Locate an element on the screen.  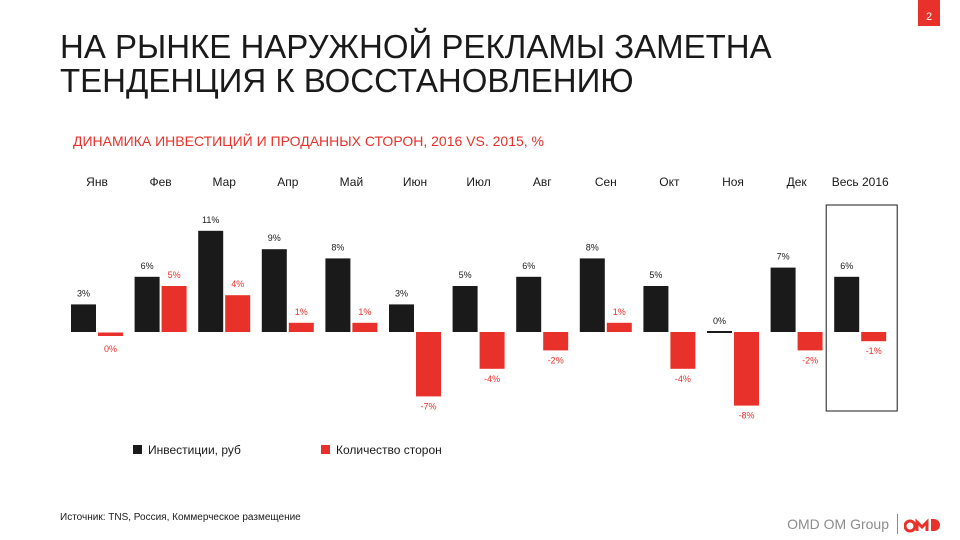
category-label: Сен is located at coordinates (606, 182).